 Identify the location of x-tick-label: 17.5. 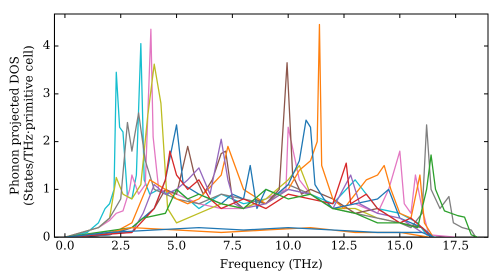
(455, 245).